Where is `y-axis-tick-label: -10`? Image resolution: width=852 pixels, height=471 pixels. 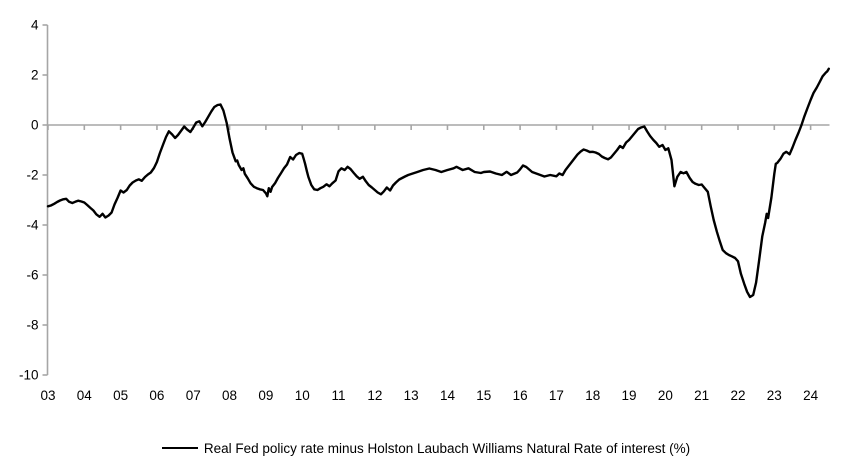 y-axis-tick-label: -10 is located at coordinates (29, 375).